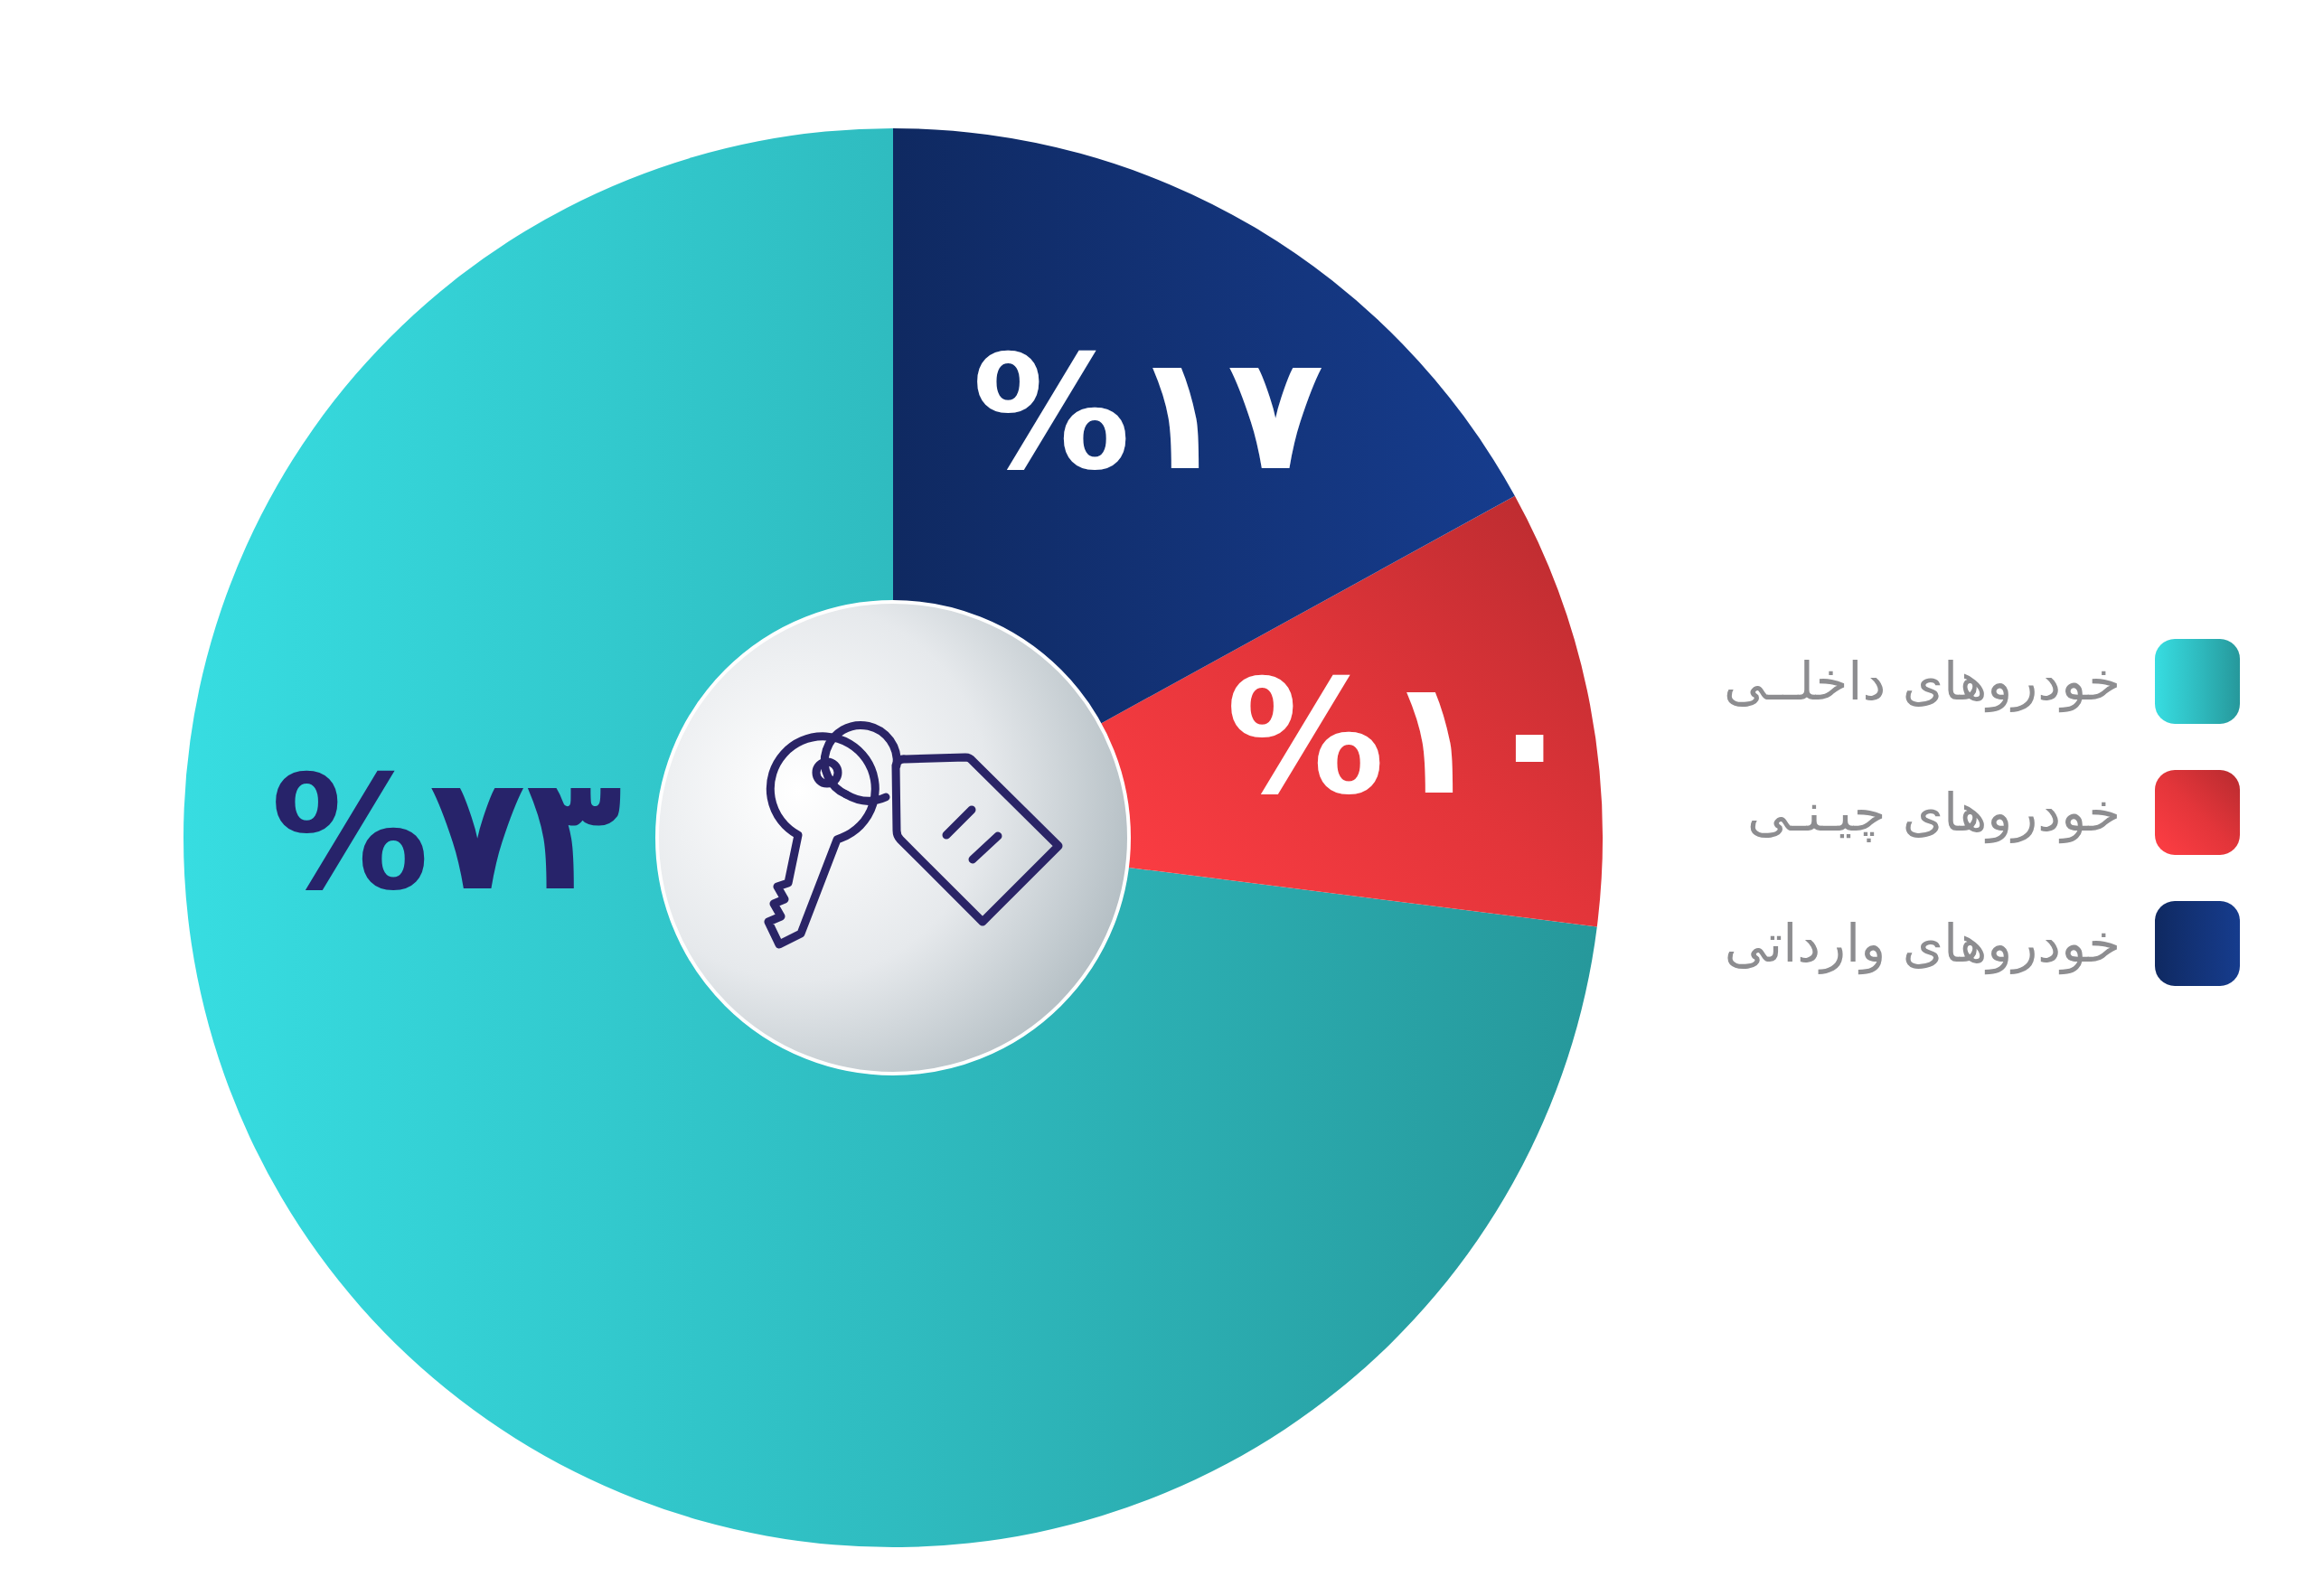 The height and width of the screenshot is (1596, 2314). I want to click on legend-label: خودروهای داخلــی, so click(1922, 682).